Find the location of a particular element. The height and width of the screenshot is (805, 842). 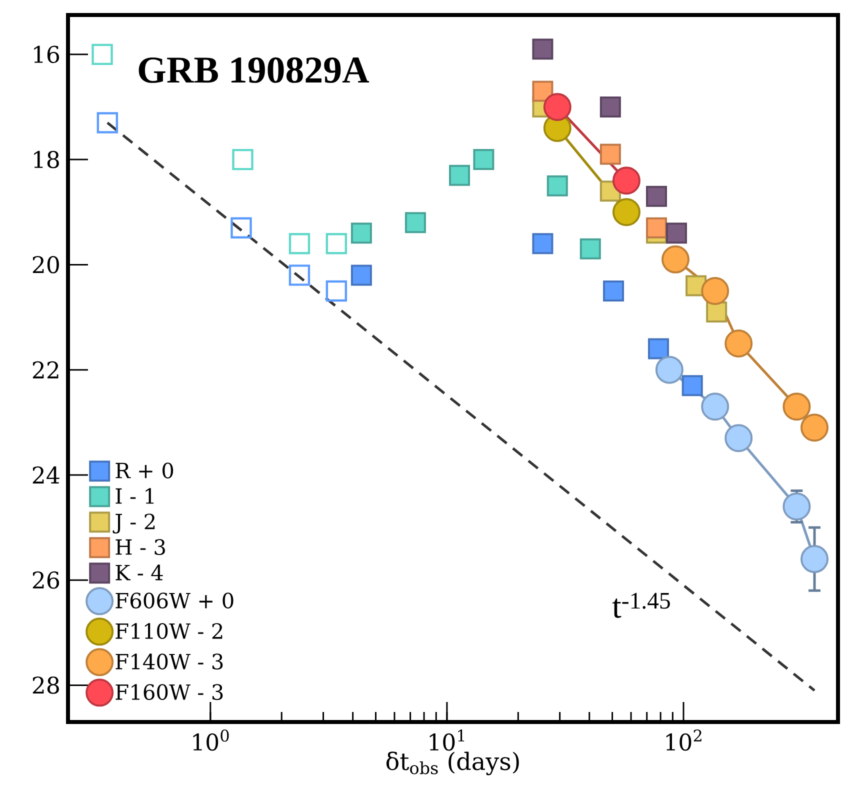

y-tick-label: 16 is located at coordinates (47, 55).